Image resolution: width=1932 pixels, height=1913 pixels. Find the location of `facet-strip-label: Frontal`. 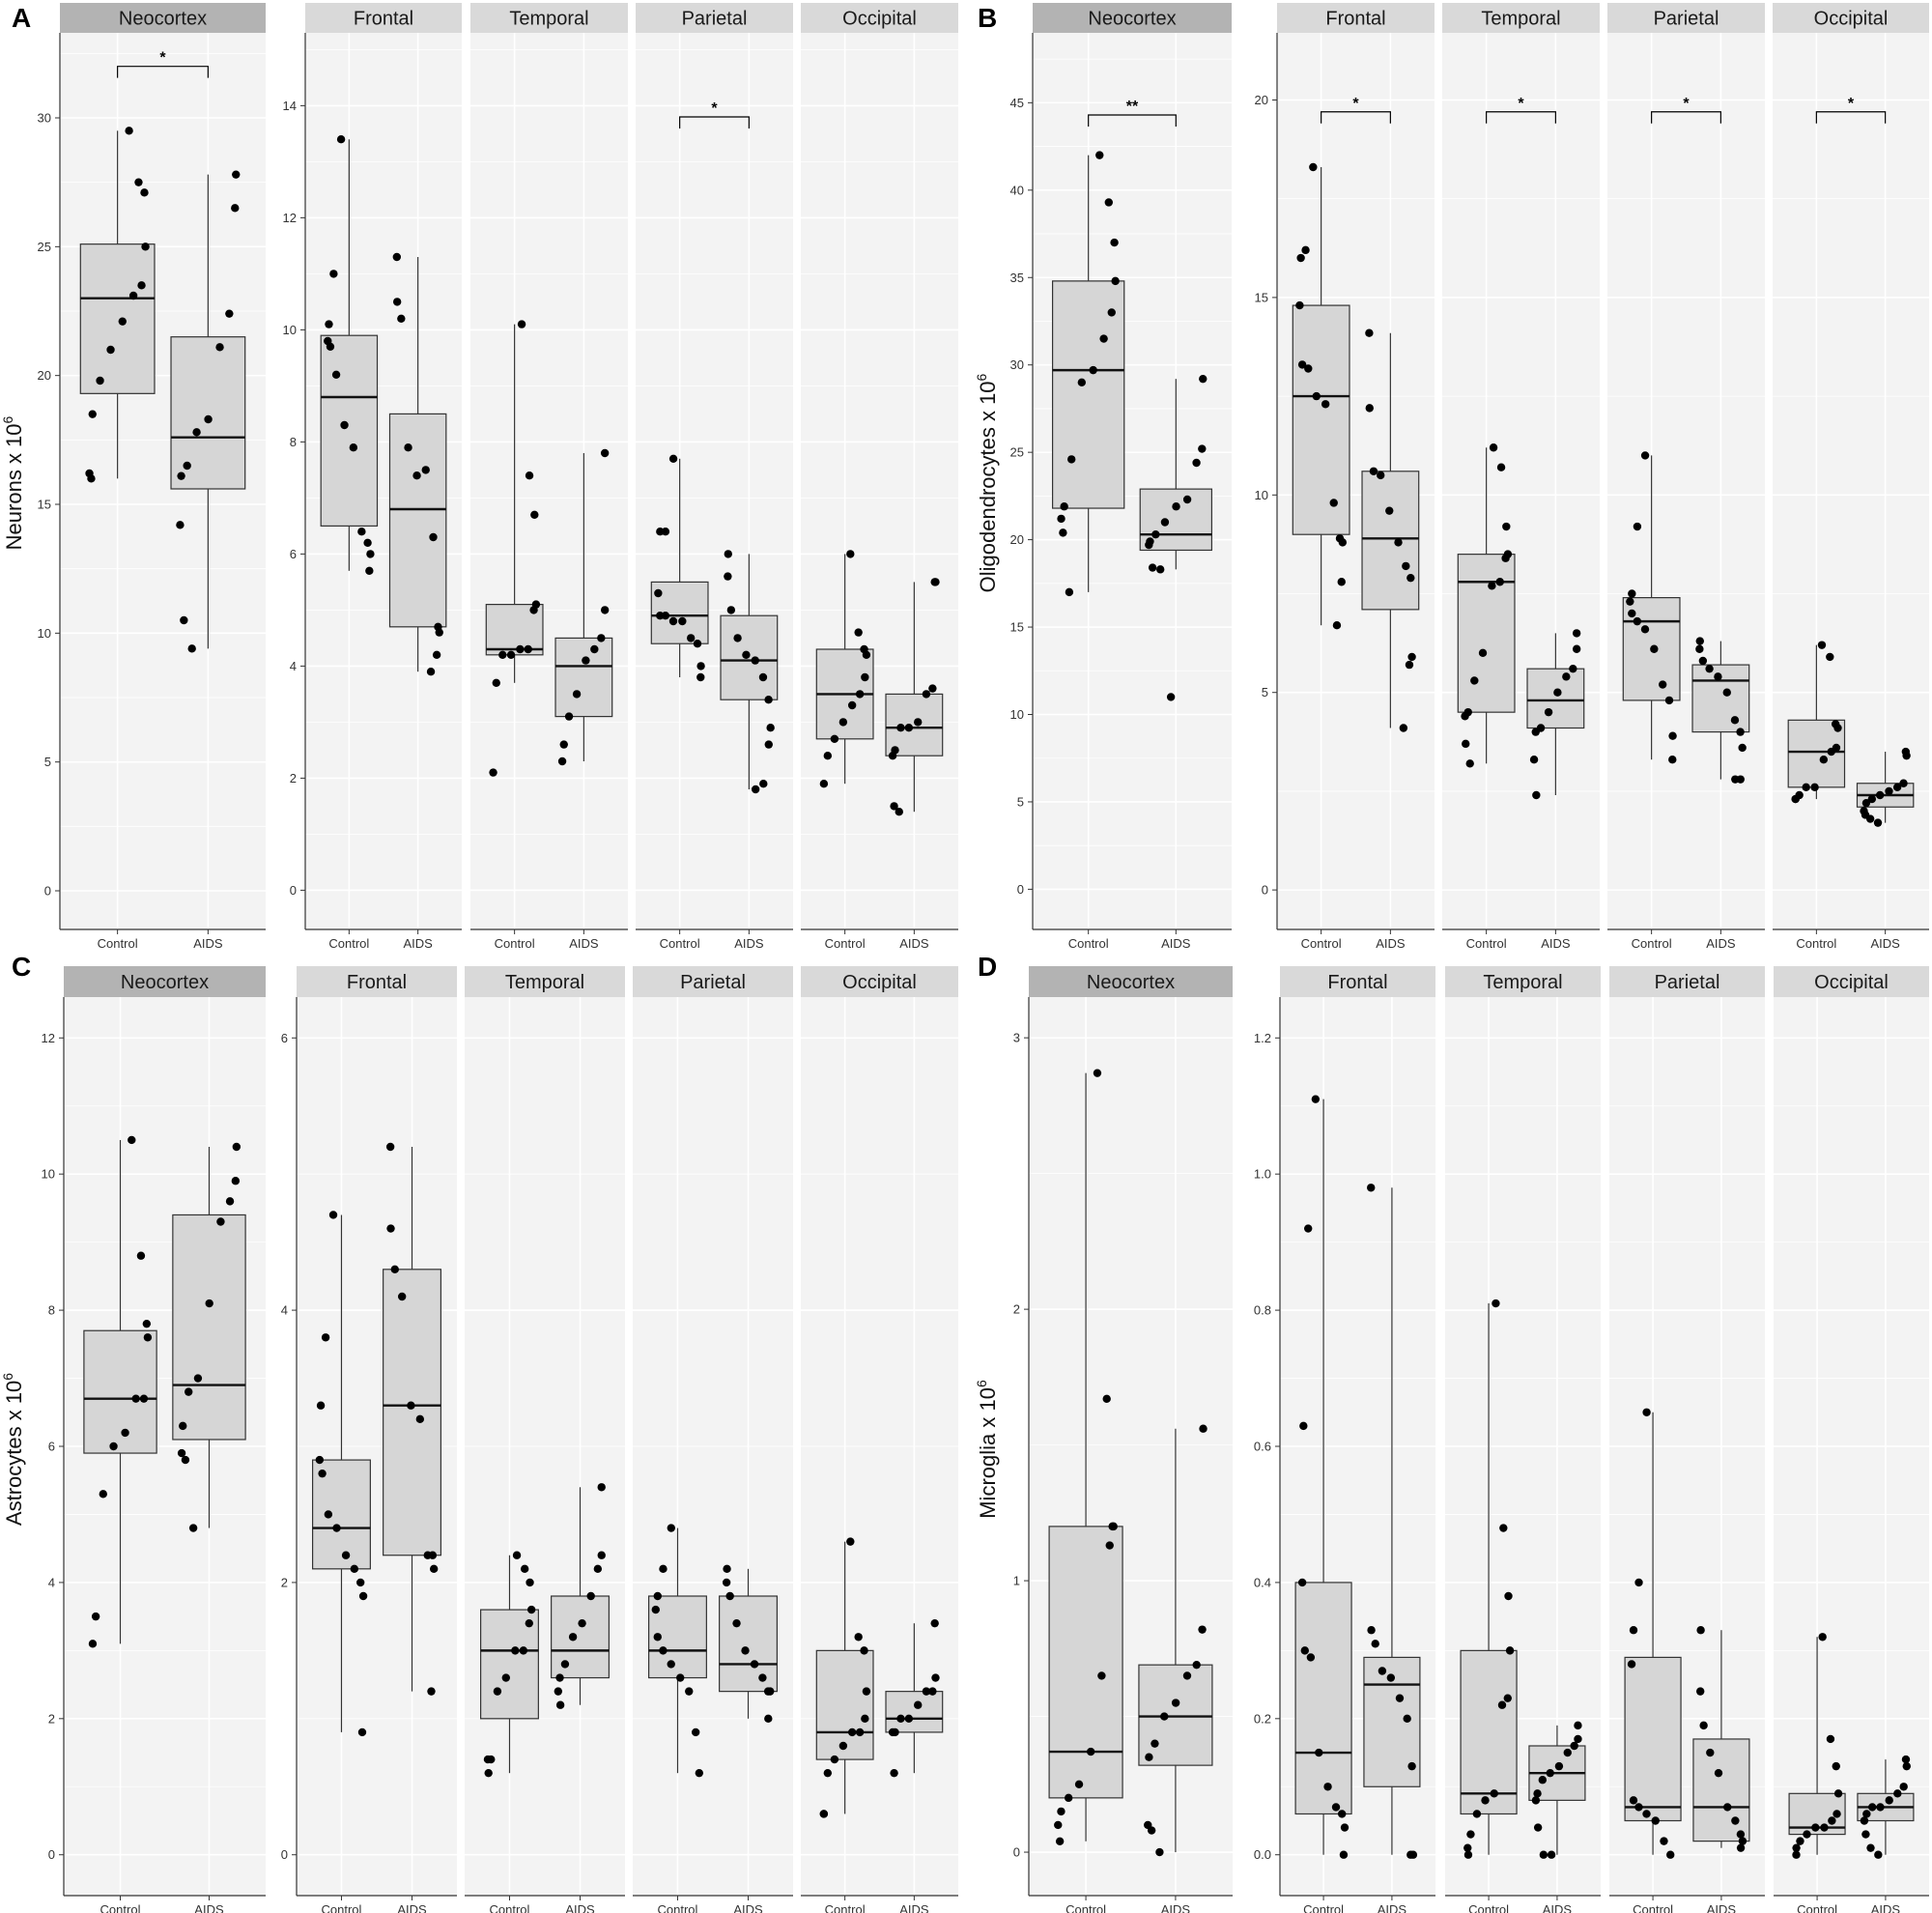

facet-strip-label: Frontal is located at coordinates (1357, 982).